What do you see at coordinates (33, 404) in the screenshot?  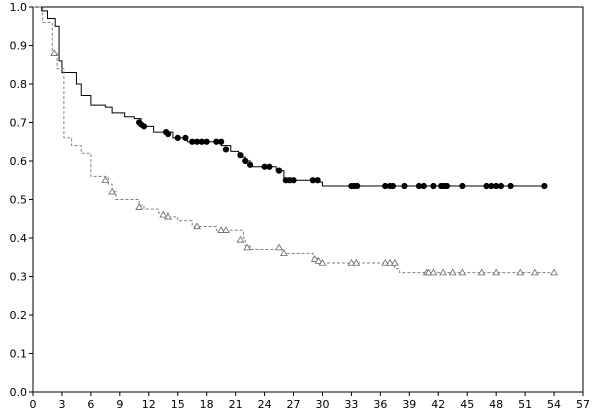 I see `x-tick-label: 0` at bounding box center [33, 404].